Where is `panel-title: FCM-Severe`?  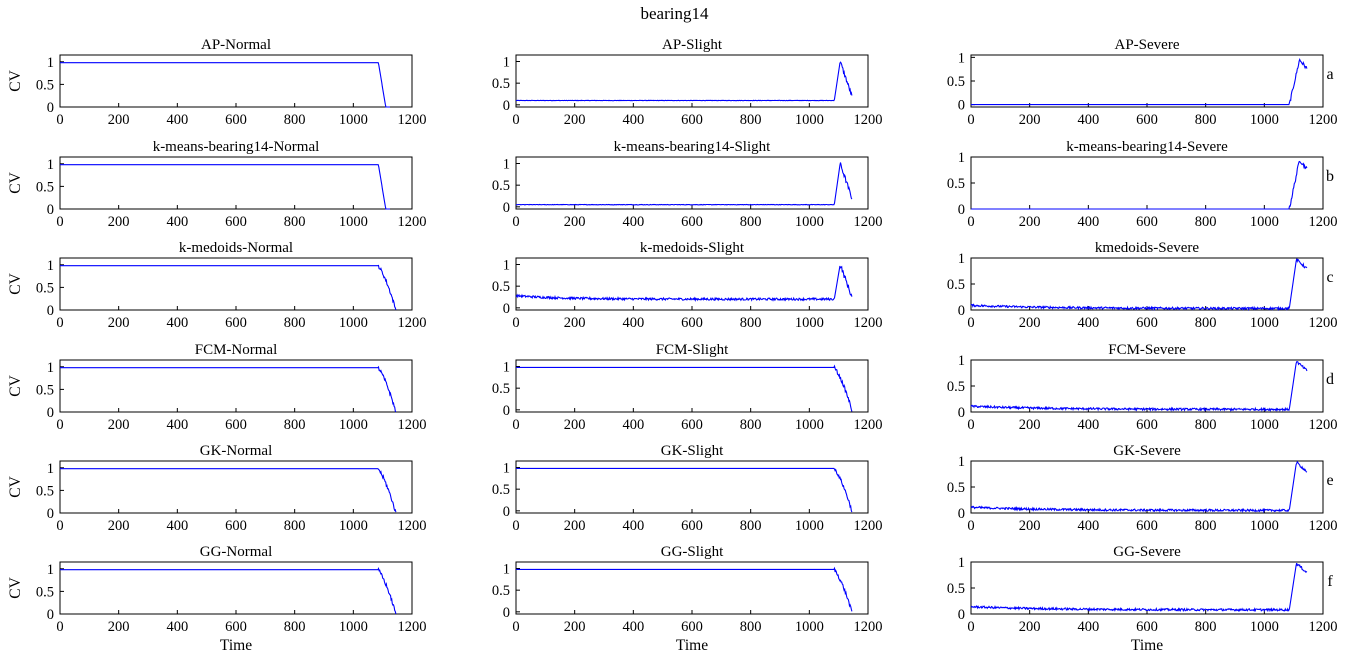
panel-title: FCM-Severe is located at coordinates (1147, 350).